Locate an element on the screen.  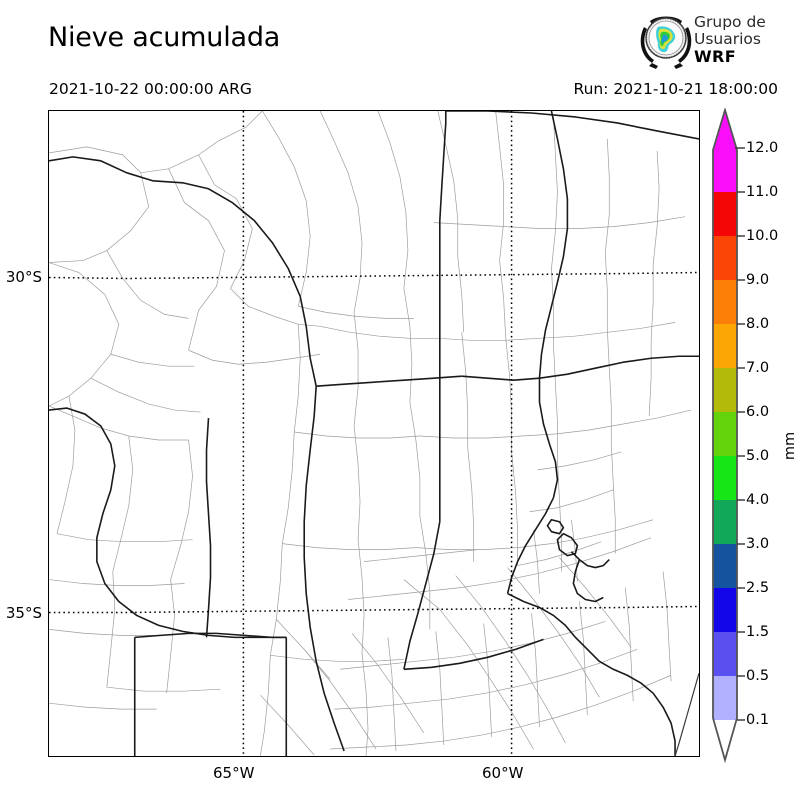
logo-line-3: WRF is located at coordinates (715, 56).